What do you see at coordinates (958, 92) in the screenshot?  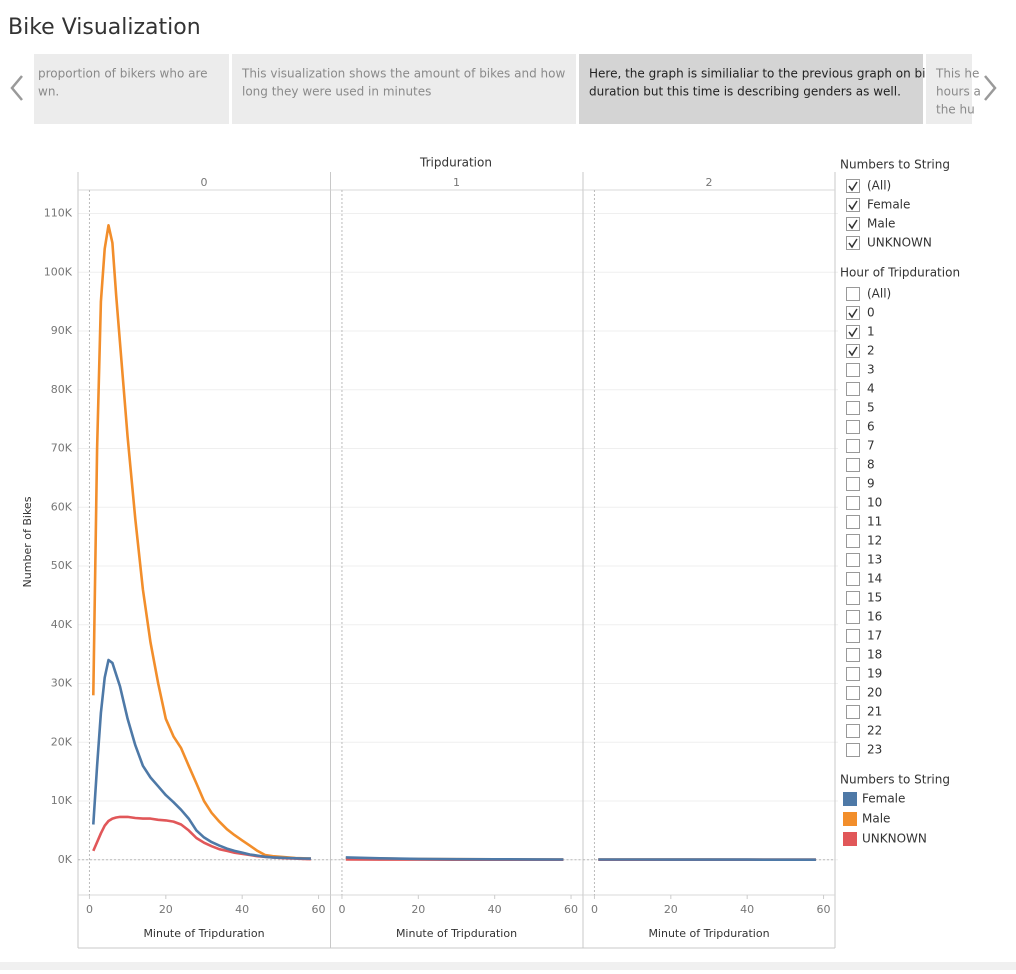 I see `story-caption: hours a` at bounding box center [958, 92].